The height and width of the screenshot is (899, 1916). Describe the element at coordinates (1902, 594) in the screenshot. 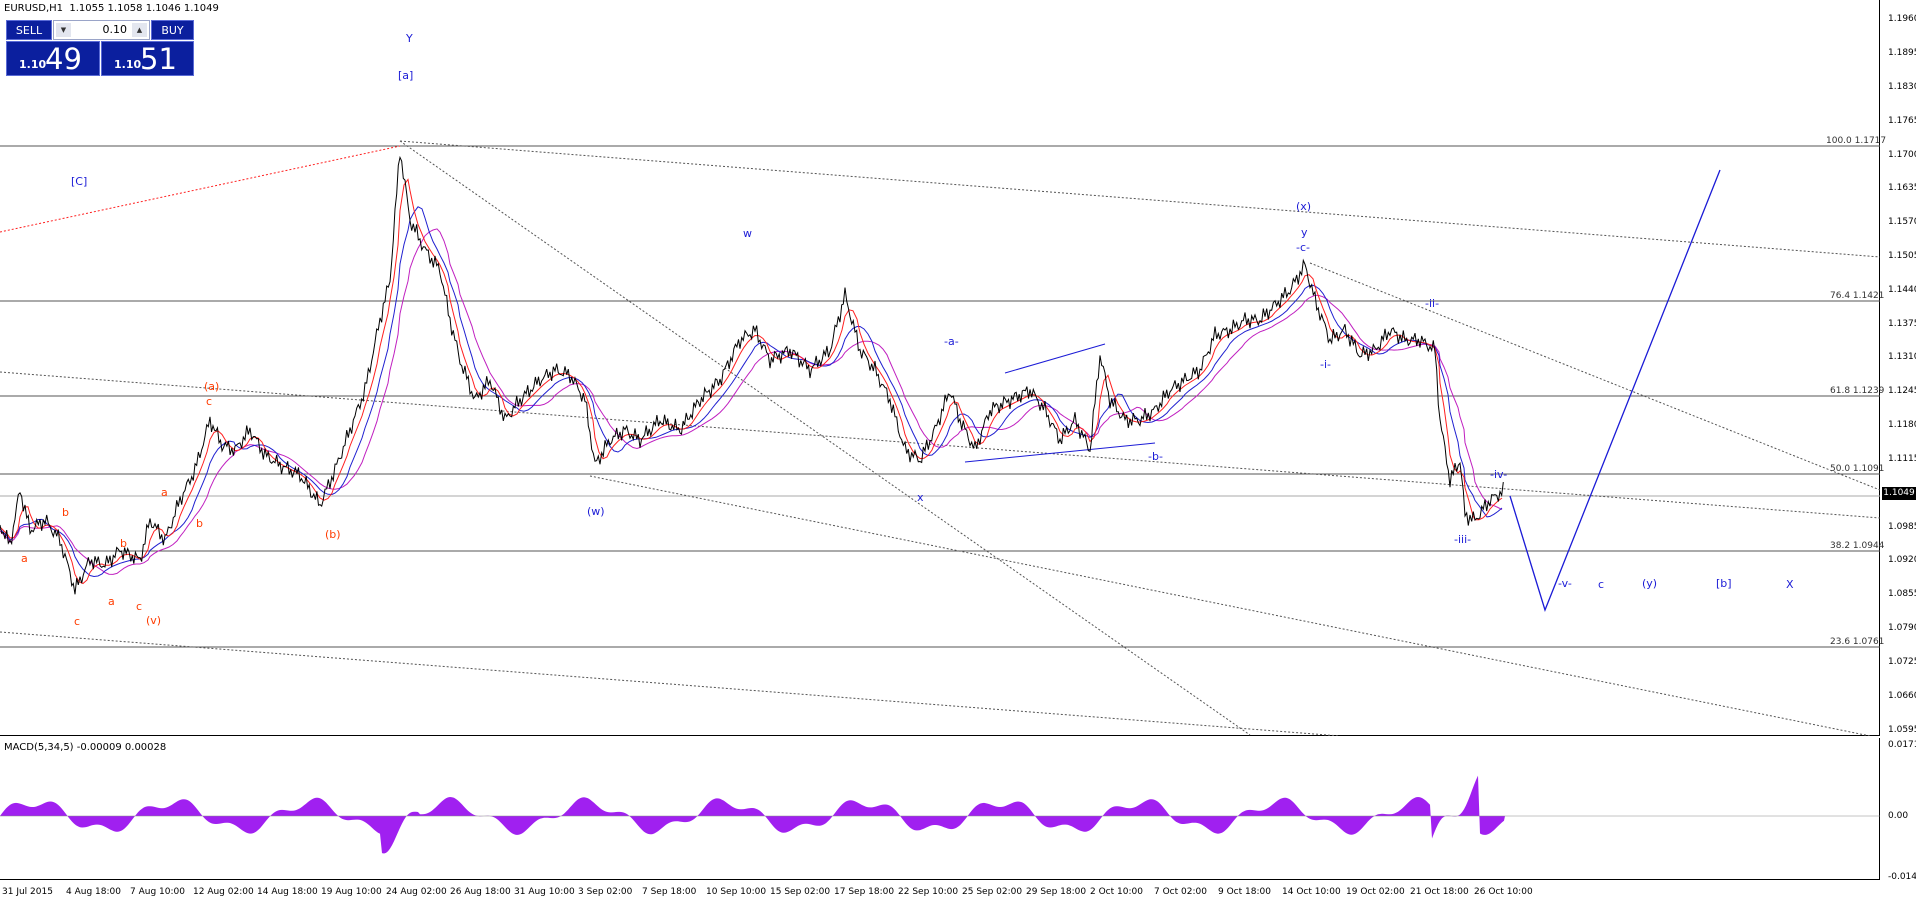

I see `y-tick: 1.0855` at that location.